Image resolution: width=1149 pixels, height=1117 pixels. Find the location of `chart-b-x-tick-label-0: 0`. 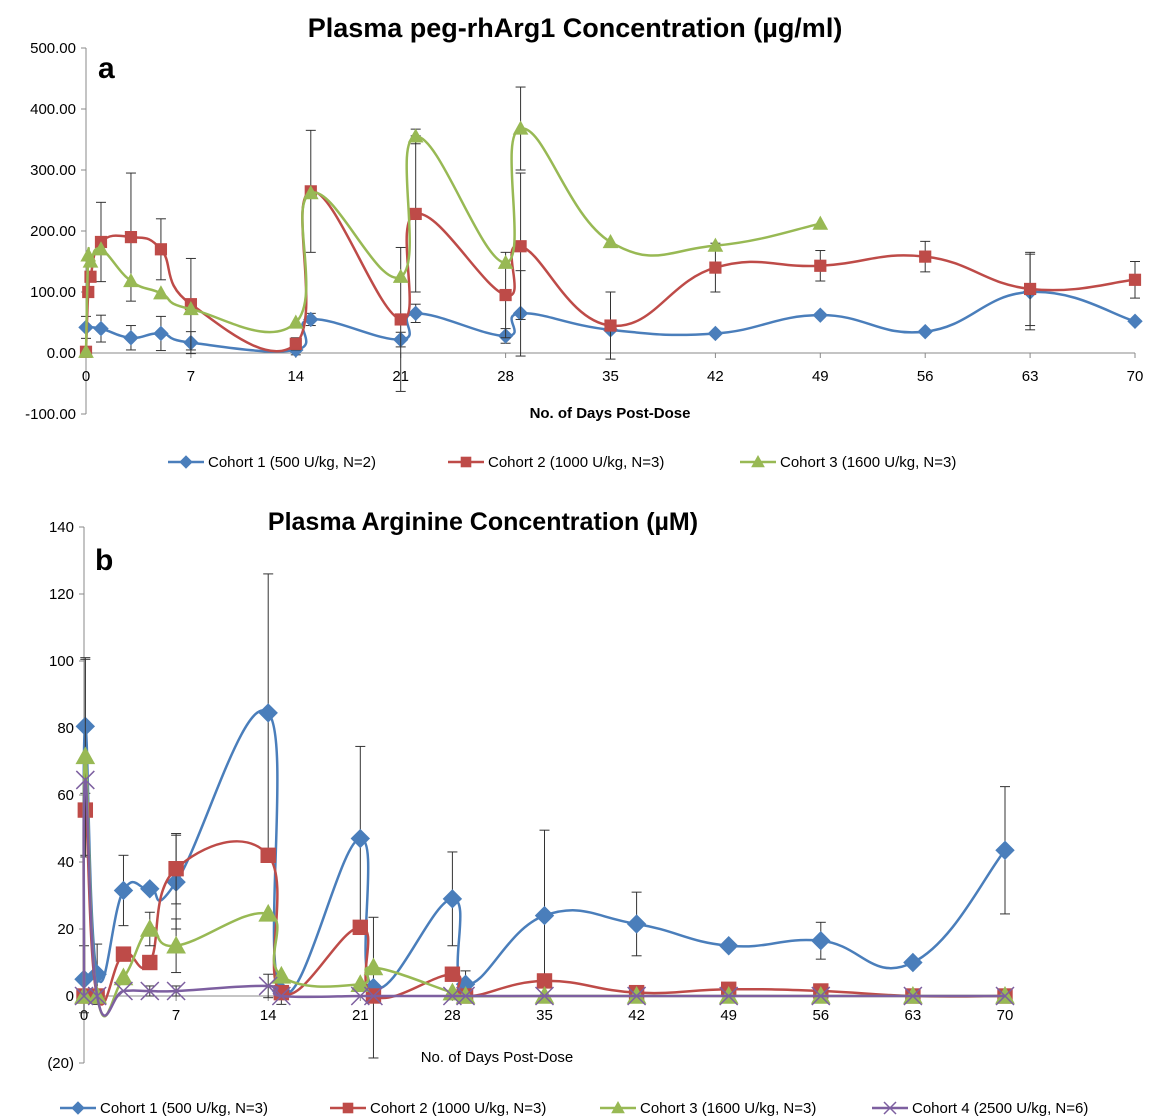

chart-b-x-tick-label-0: 0 is located at coordinates (84, 1015).